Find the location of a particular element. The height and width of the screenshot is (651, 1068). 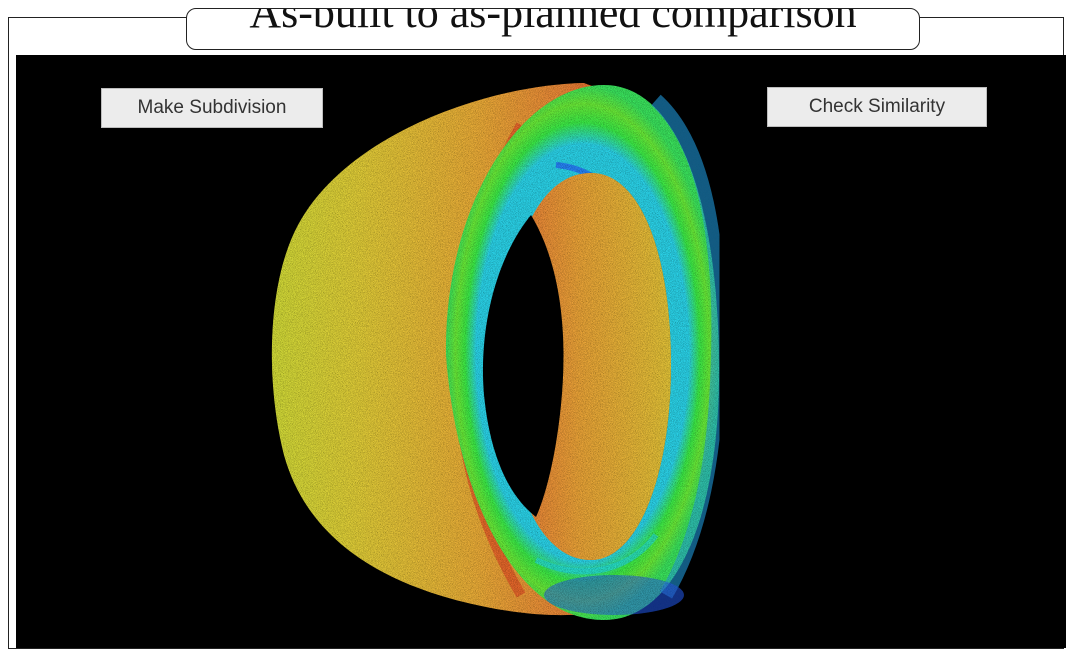

title-tab: As-built to as-planned comparison is located at coordinates (553, 29).